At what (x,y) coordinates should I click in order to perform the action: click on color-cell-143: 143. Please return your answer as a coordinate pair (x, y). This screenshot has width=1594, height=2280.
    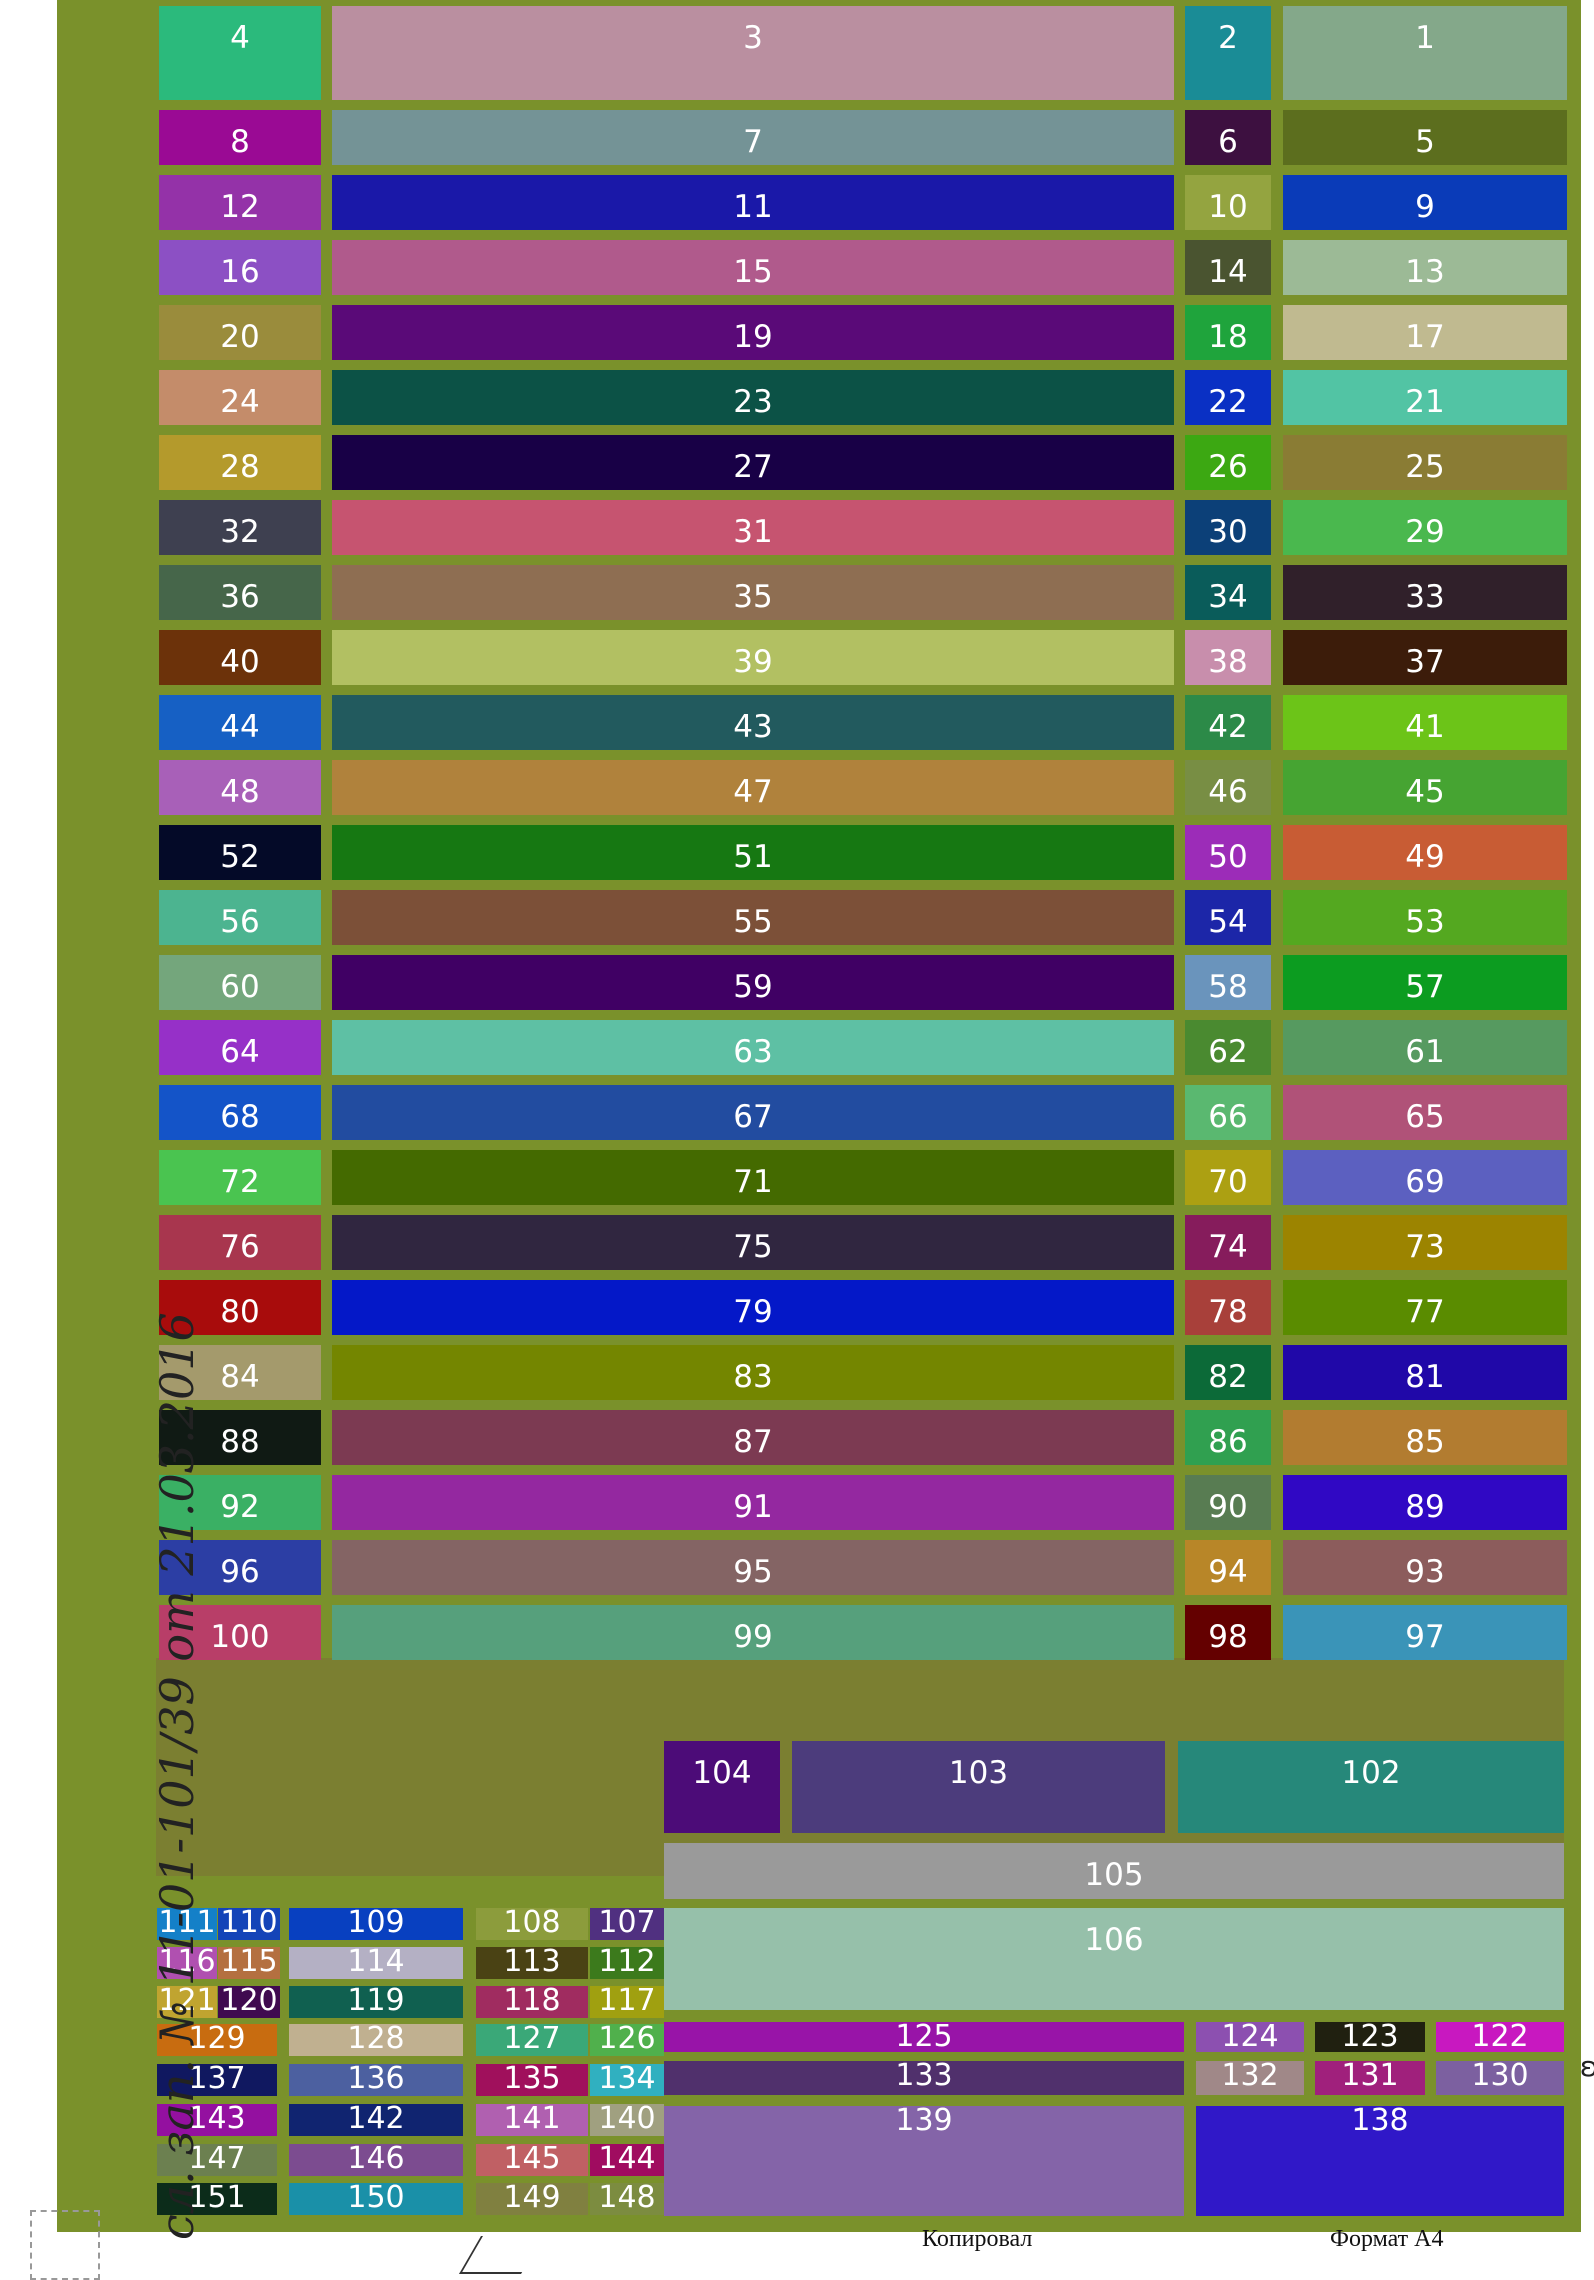
    Looking at the image, I should click on (217, 2120).